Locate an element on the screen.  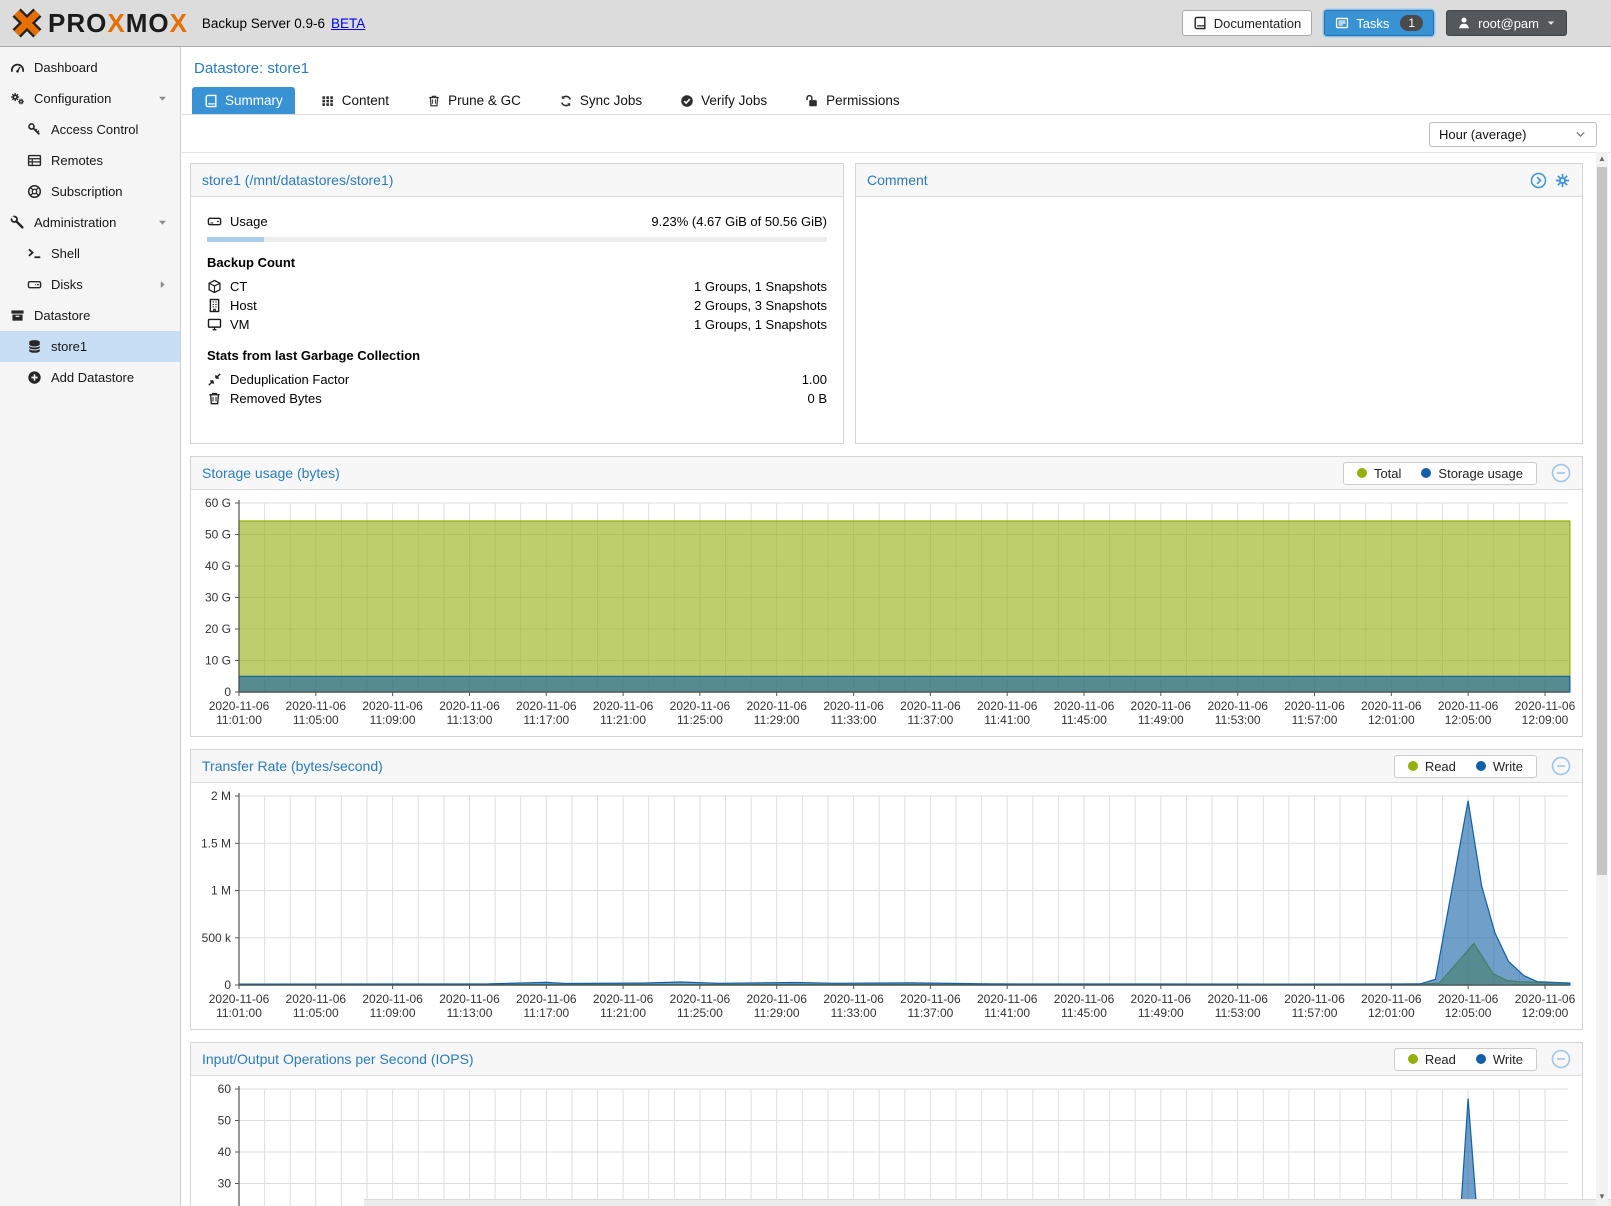
svg-text: 11:53:00 is located at coordinates (1238, 1013).